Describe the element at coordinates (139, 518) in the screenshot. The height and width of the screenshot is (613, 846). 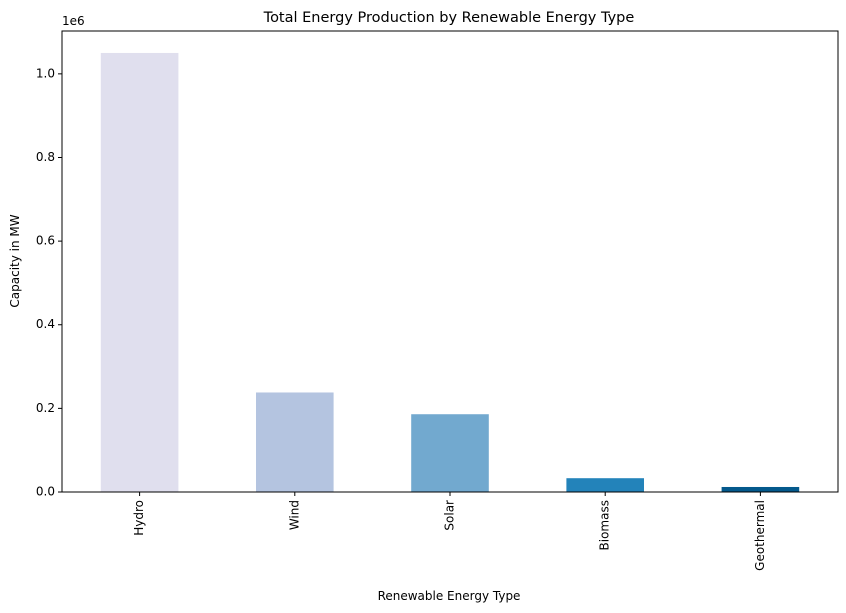
I see `x-tick-label: Hydro` at that location.